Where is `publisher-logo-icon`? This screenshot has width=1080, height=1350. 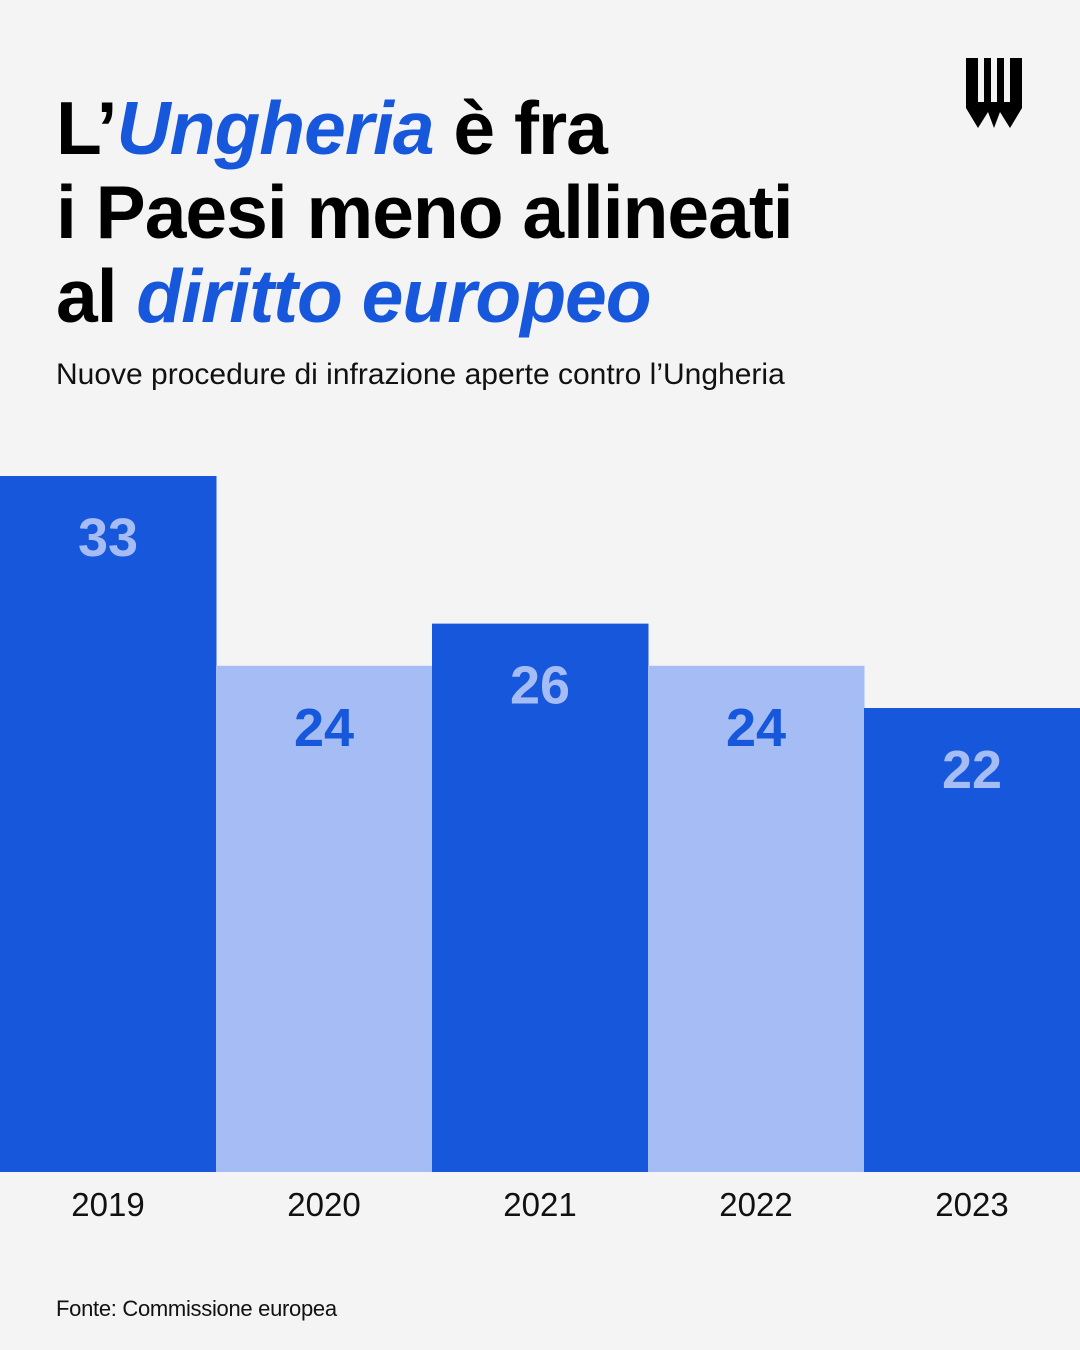 publisher-logo-icon is located at coordinates (994, 93).